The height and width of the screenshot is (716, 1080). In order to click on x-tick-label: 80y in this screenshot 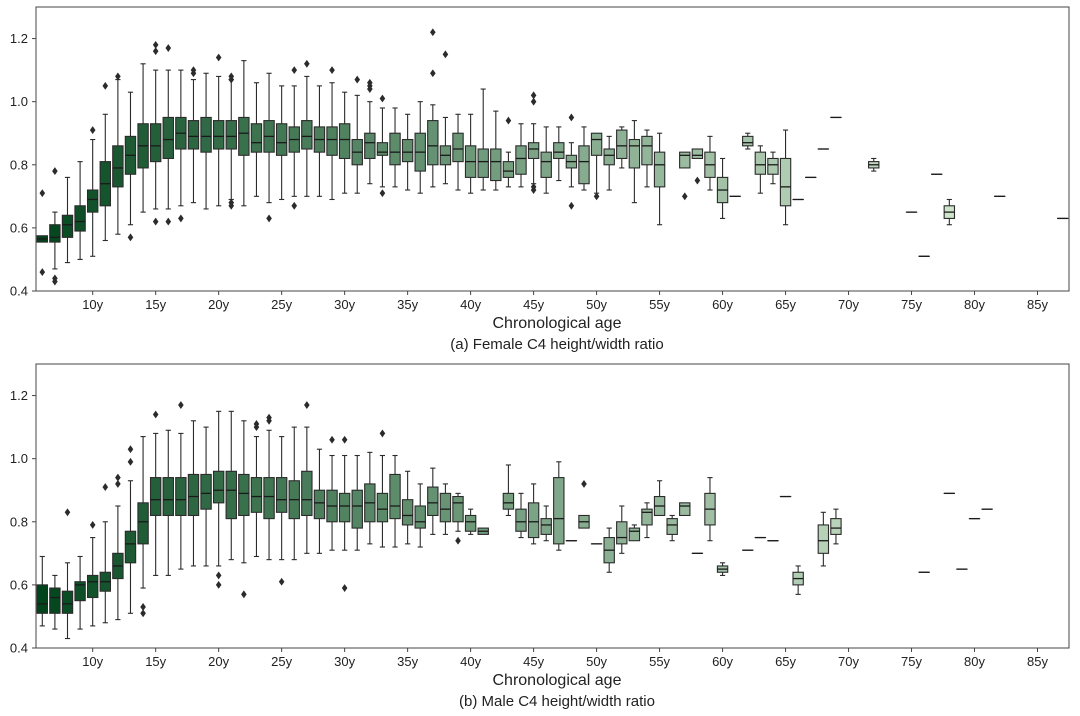, I will do `click(974, 304)`.